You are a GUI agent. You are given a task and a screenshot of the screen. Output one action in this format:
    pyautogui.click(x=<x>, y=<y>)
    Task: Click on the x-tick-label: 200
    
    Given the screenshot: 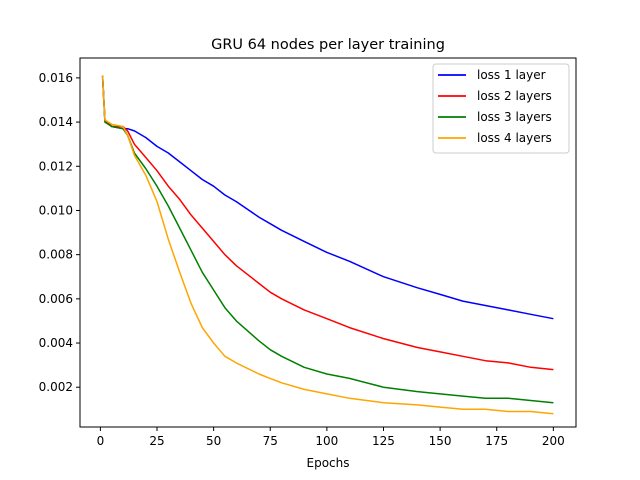 What is the action you would take?
    pyautogui.click(x=553, y=441)
    